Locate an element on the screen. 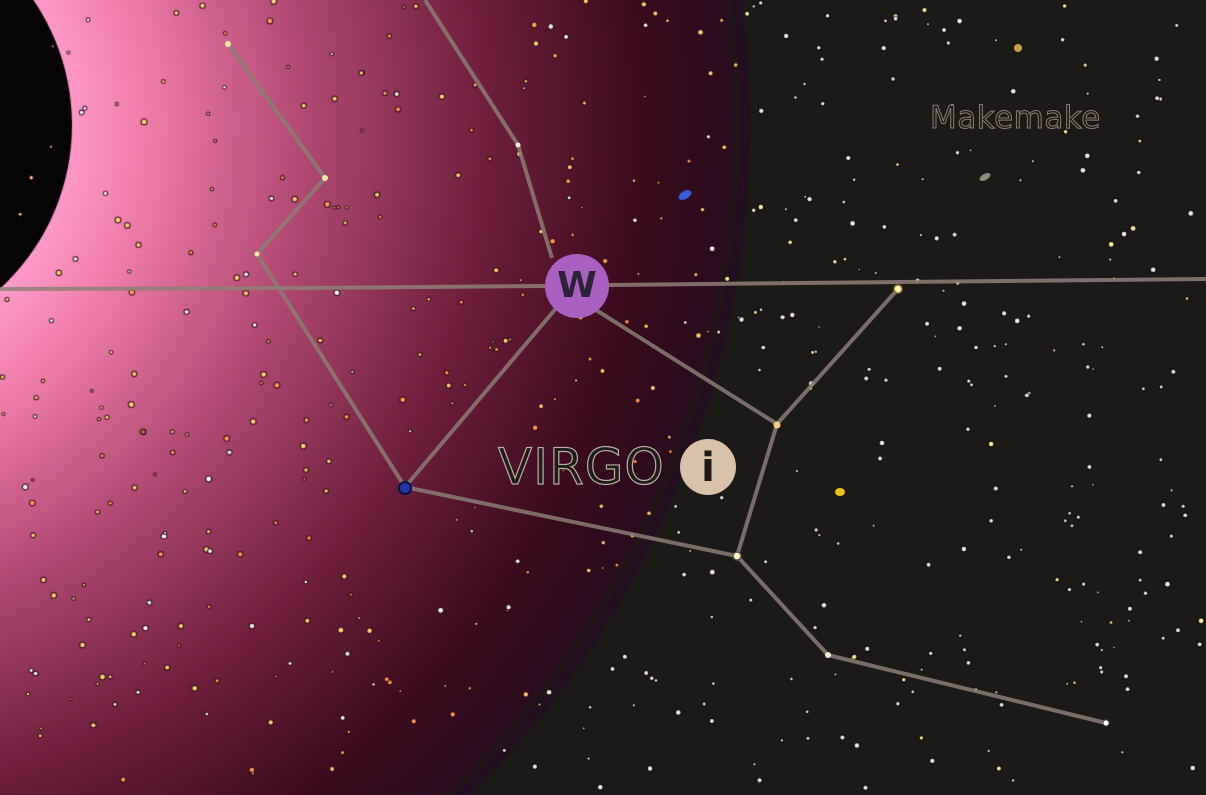  constellation-line-southwest is located at coordinates (571, 521).